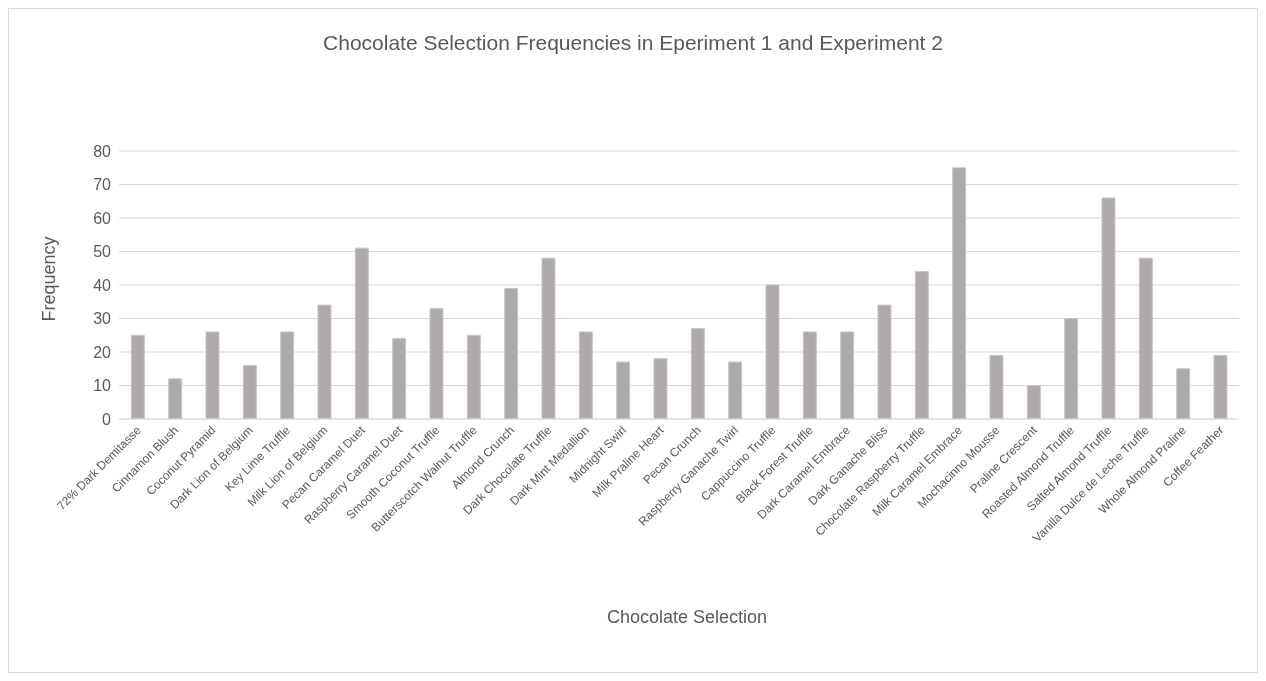  Describe the element at coordinates (102, 319) in the screenshot. I see `y-tick-label: 30` at that location.